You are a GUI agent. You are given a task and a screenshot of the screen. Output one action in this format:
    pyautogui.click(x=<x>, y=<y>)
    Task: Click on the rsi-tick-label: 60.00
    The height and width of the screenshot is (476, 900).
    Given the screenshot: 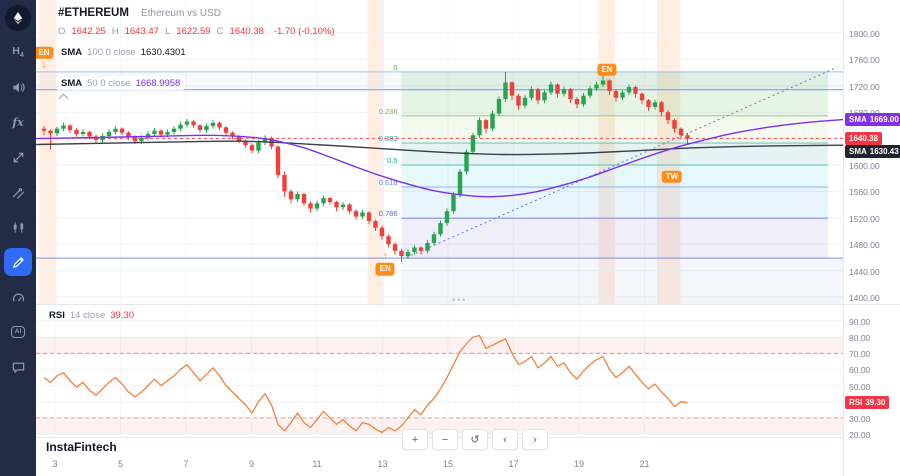 What is the action you would take?
    pyautogui.click(x=860, y=370)
    